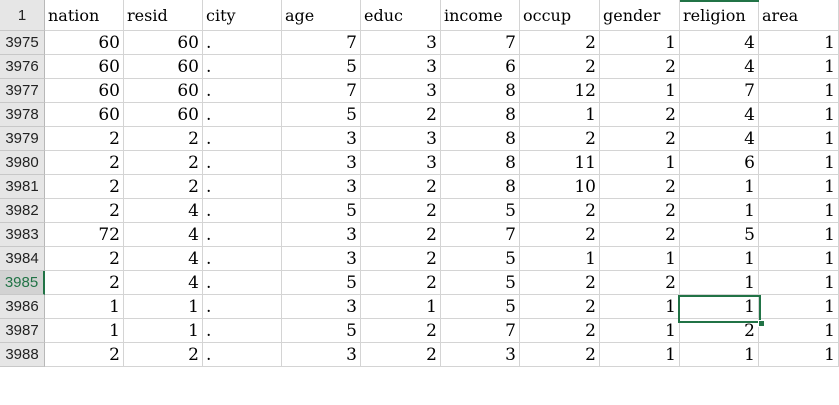 The height and width of the screenshot is (405, 839). I want to click on cell-age: 5, so click(321, 67).